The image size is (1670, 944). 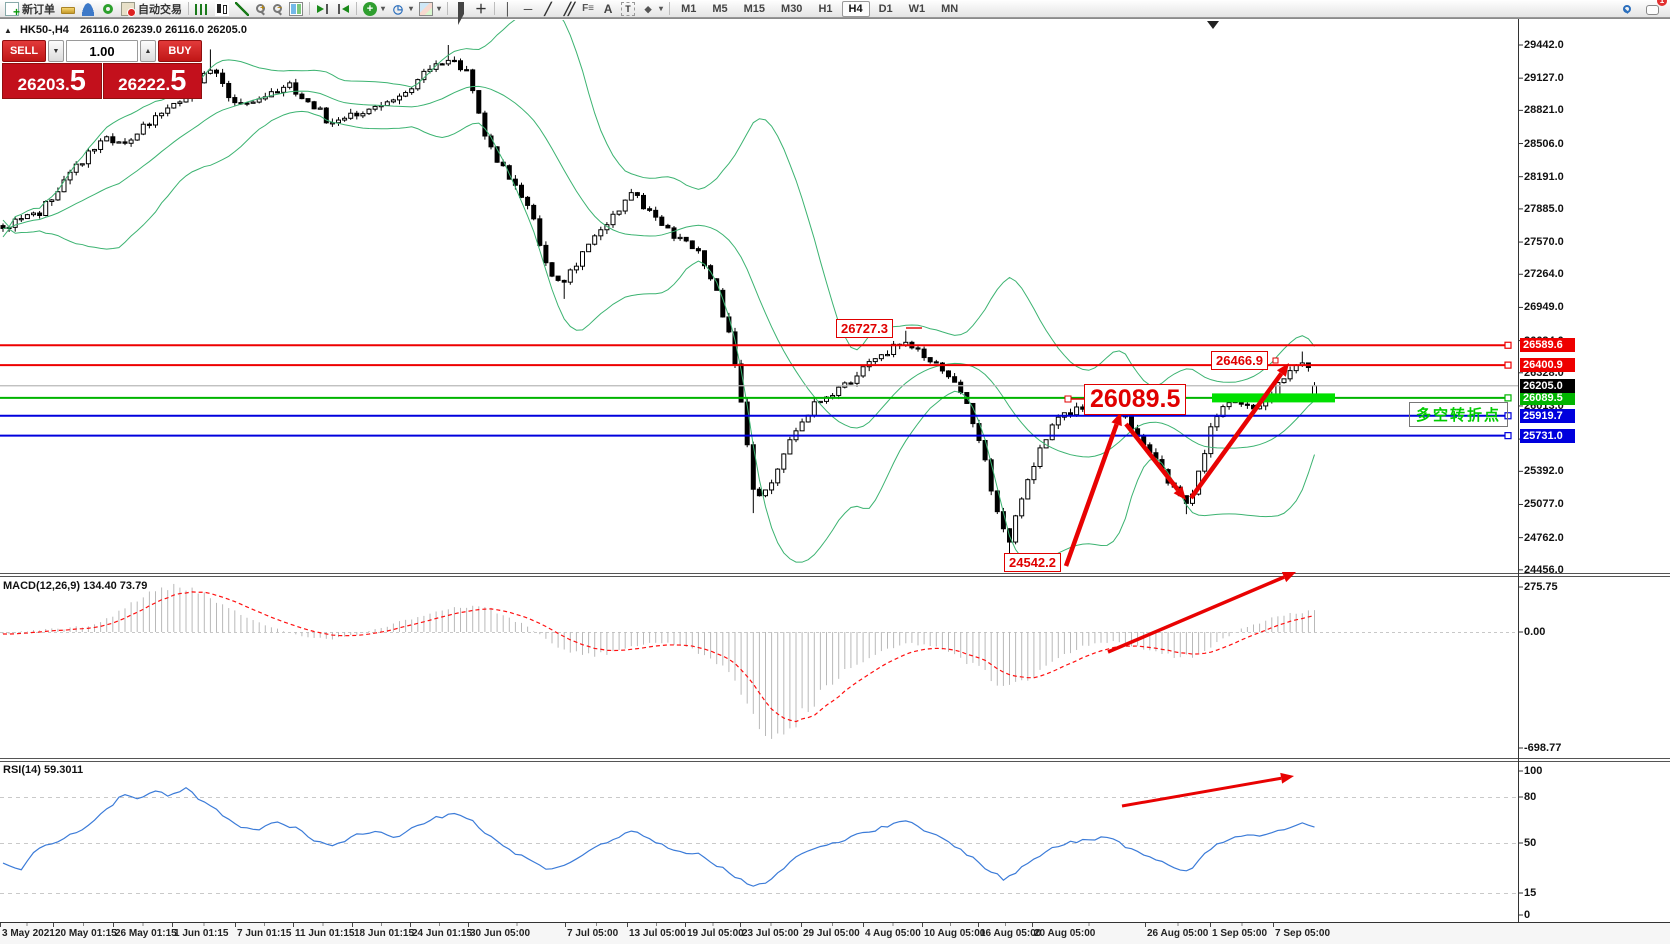 I want to click on buy-button: BUY, so click(x=180, y=51).